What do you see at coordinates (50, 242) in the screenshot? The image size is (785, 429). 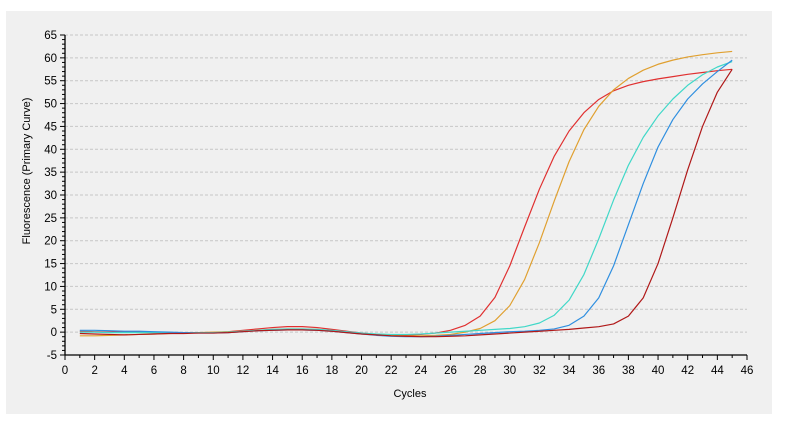 I see `y-tick-label: 20` at bounding box center [50, 242].